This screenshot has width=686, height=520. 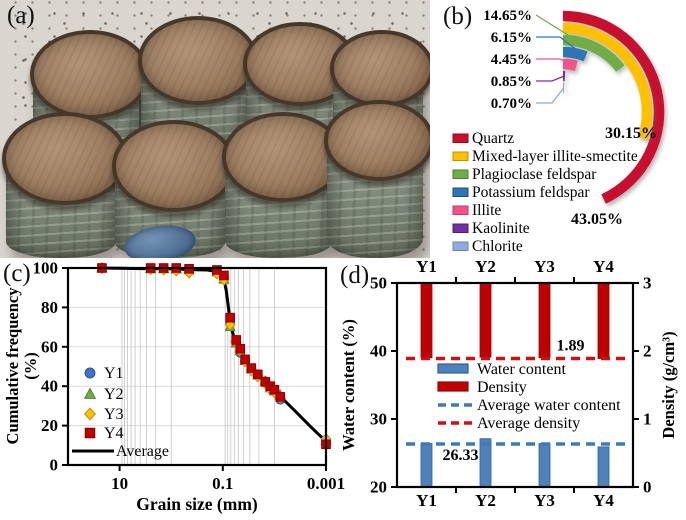 I want to click on leader-line-plagioclase-feldspar, so click(x=577, y=41).